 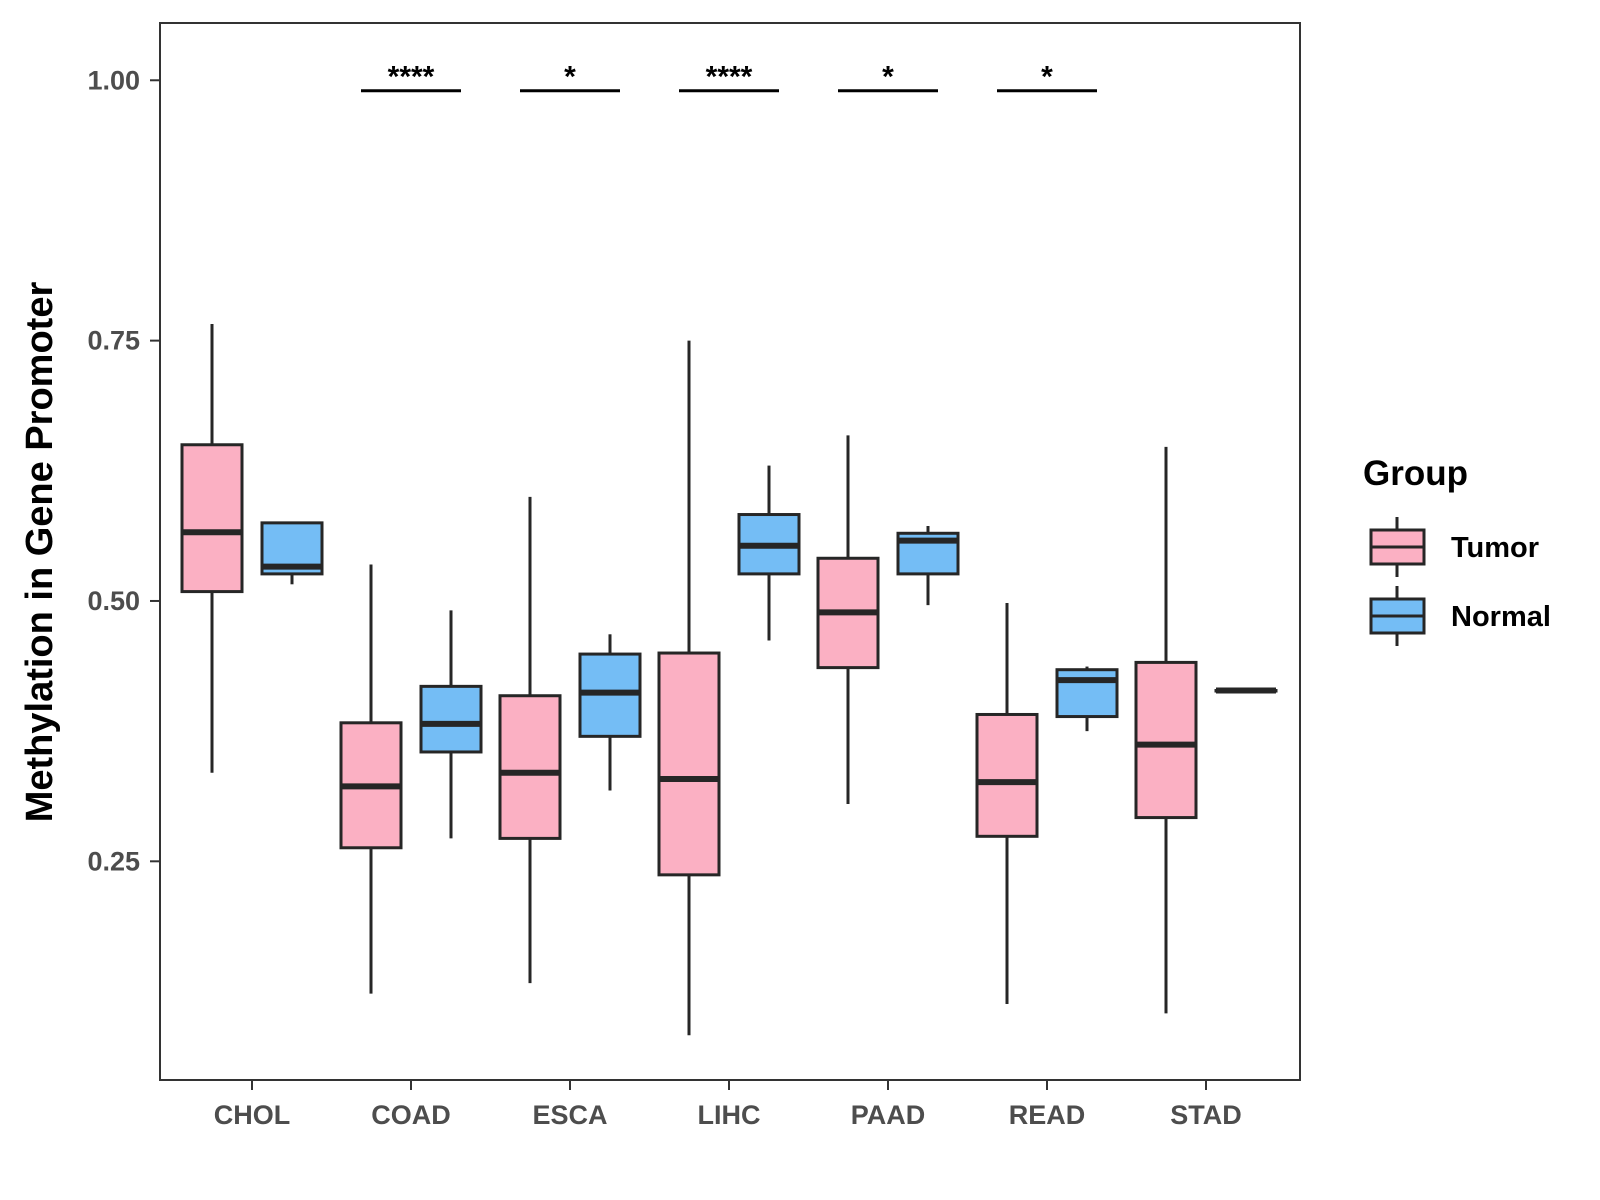 I want to click on box-normal-stad, so click(x=1246, y=690).